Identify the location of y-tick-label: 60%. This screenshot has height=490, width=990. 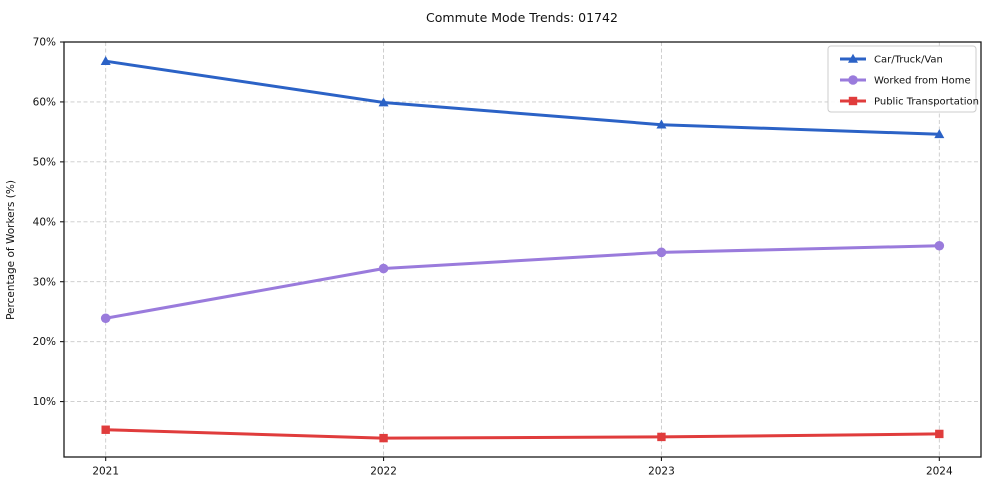
(44, 103).